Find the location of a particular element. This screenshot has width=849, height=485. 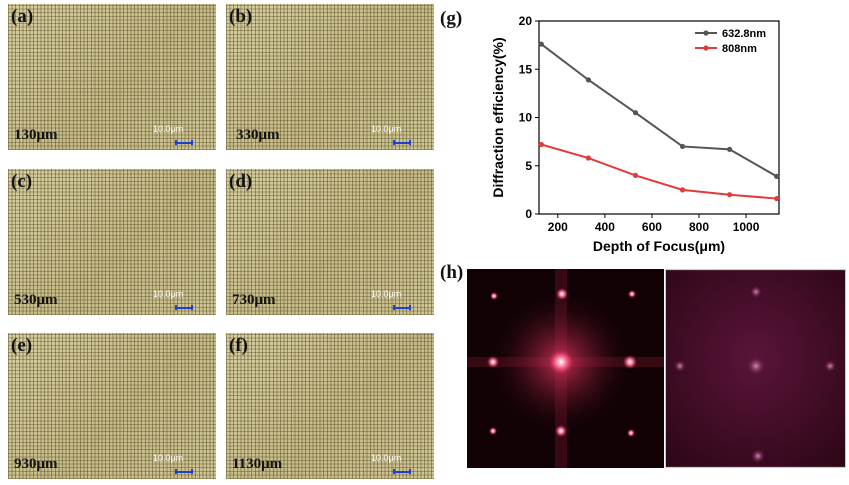

y-axis-label: Diffraction efficiency(%) is located at coordinates (498, 117).